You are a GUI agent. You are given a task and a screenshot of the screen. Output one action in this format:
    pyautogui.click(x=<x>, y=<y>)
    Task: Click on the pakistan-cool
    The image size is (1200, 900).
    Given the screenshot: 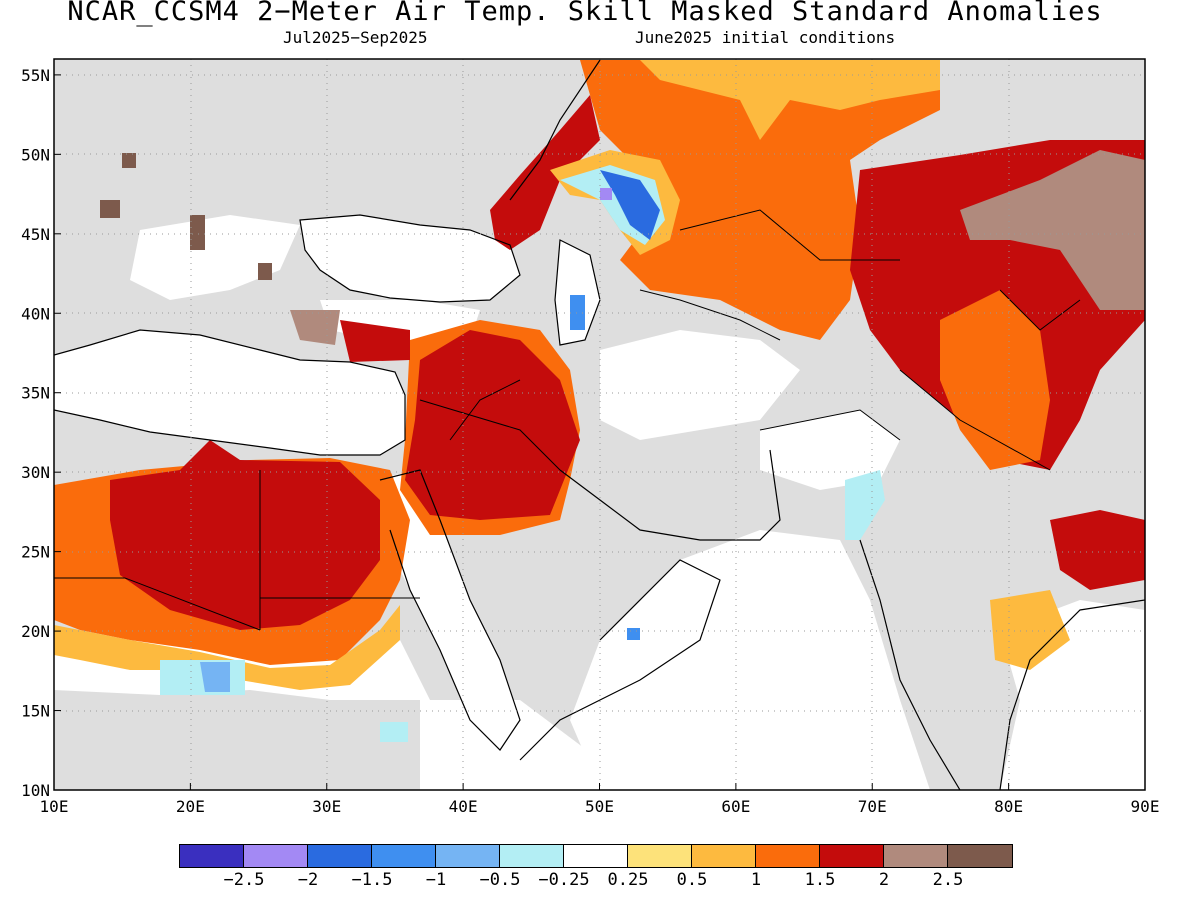 What is the action you would take?
    pyautogui.click(x=865, y=505)
    